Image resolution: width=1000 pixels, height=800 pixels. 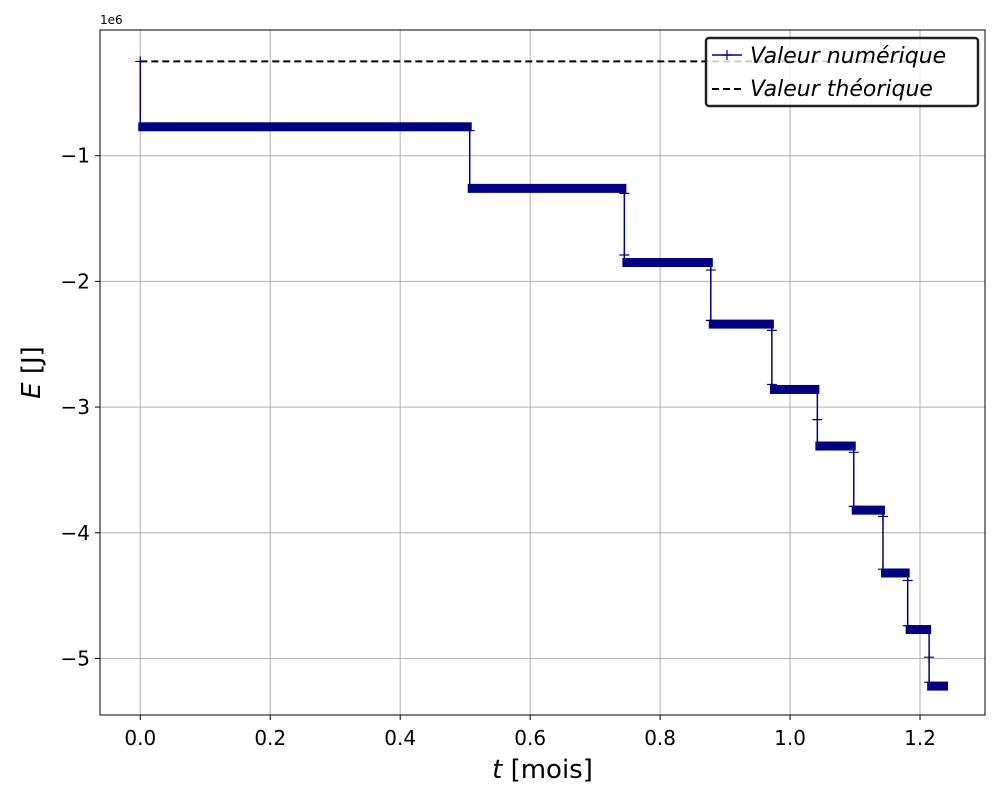 What do you see at coordinates (32, 378) in the screenshot?
I see `y-axis-spacer` at bounding box center [32, 378].